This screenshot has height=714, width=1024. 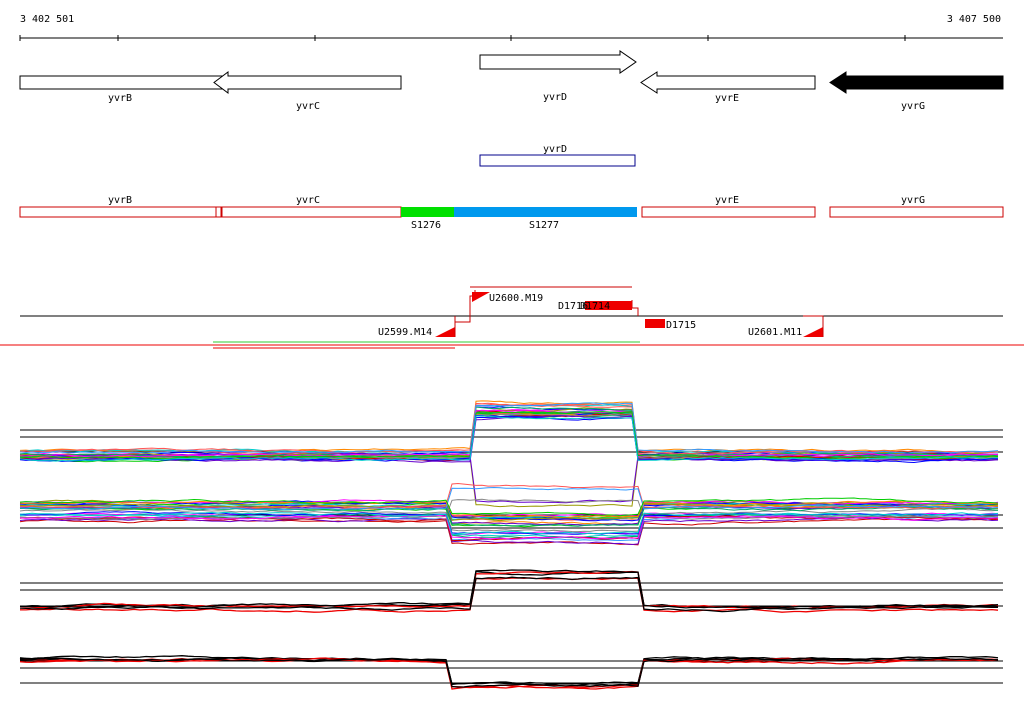 What do you see at coordinates (913, 200) in the screenshot?
I see `segment-label: yvrG` at bounding box center [913, 200].